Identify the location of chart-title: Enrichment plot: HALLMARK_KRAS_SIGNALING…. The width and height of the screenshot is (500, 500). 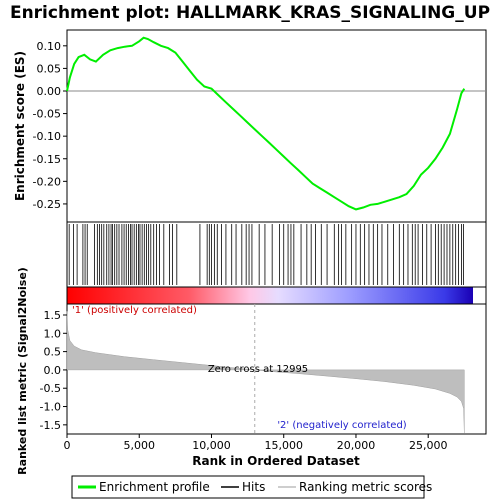
(250, 13).